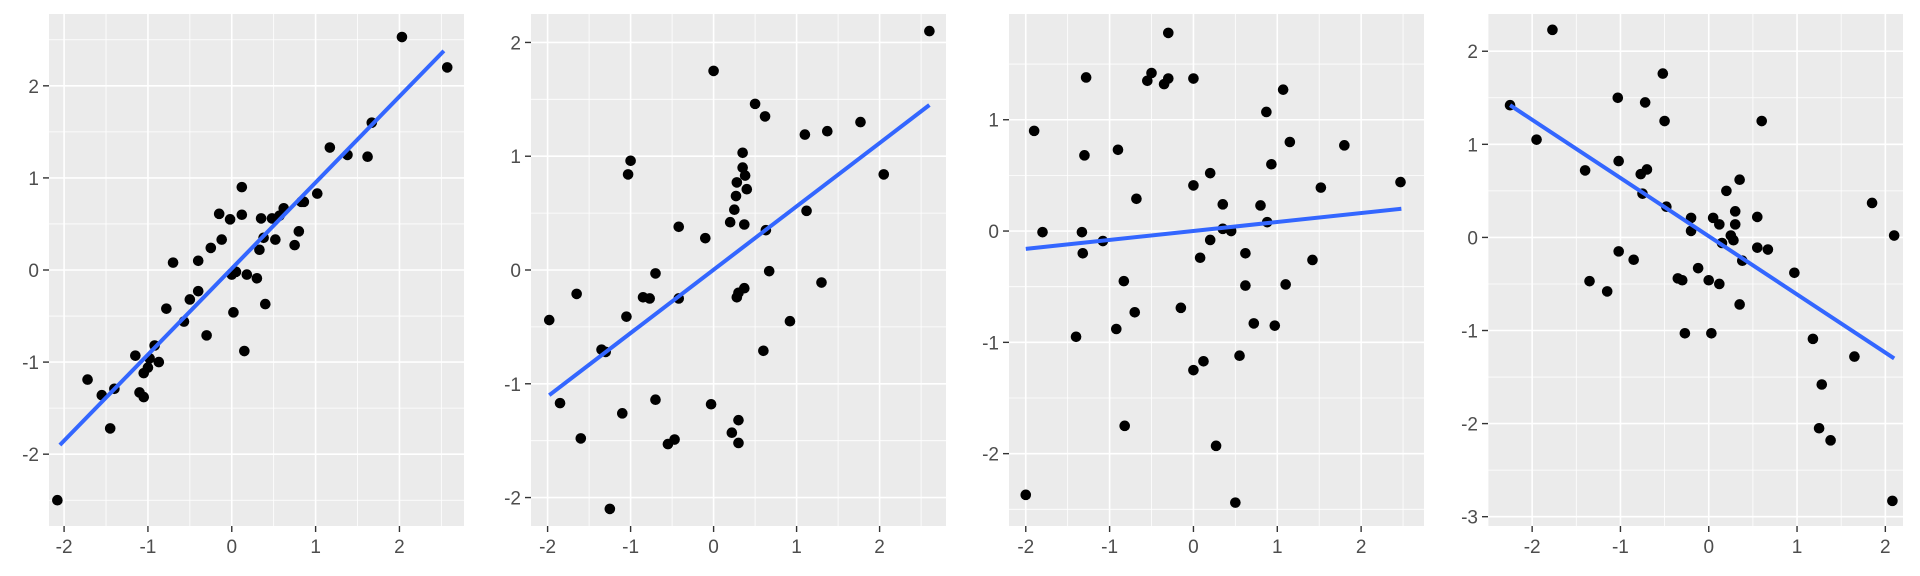 The width and height of the screenshot is (1920, 576). What do you see at coordinates (630, 547) in the screenshot?
I see `x-tick-label: -1` at bounding box center [630, 547].